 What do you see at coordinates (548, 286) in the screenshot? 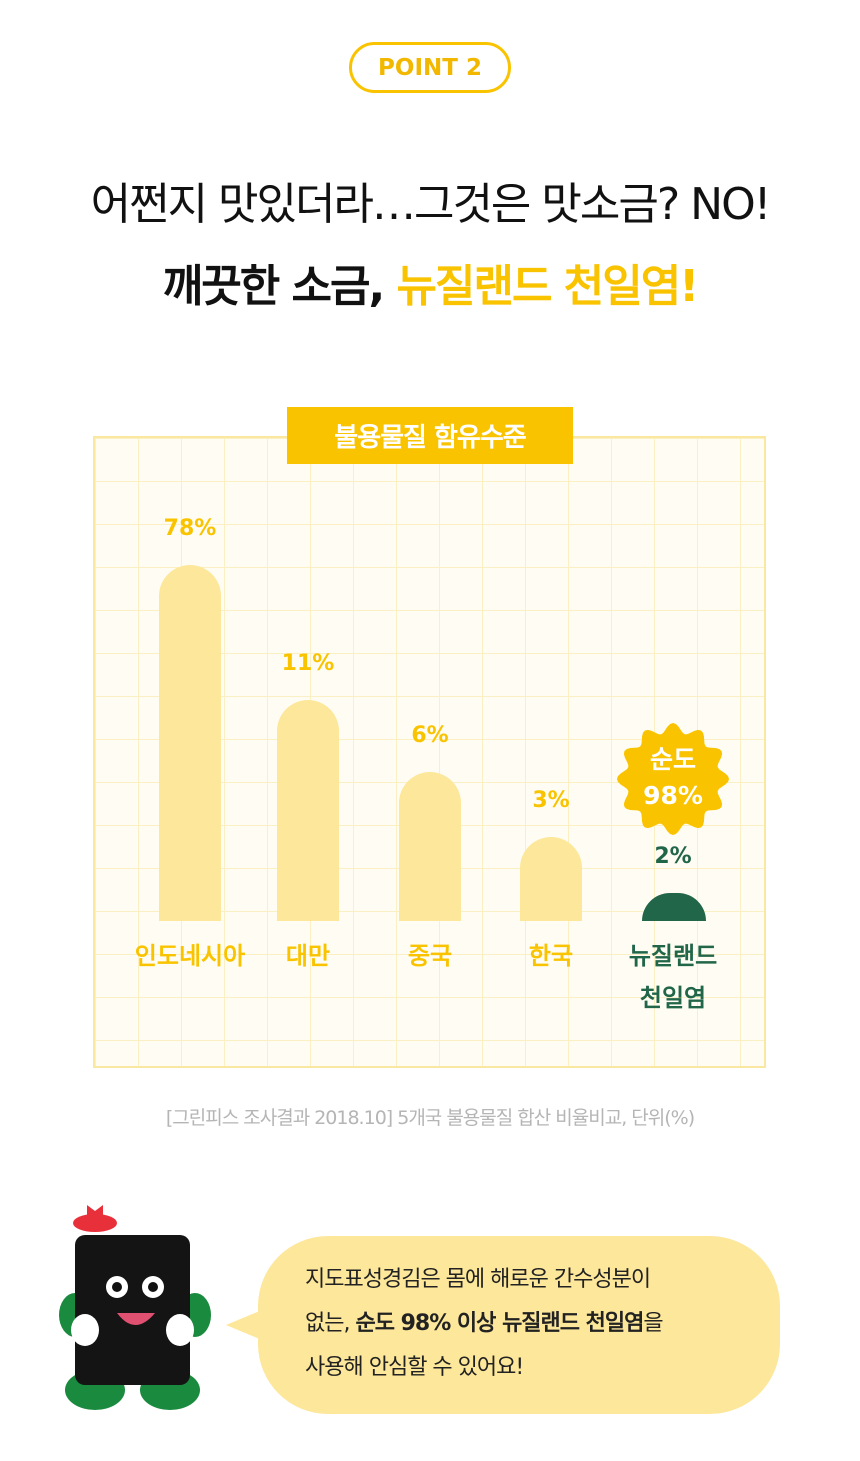
I see `subheadline-yellow: 뉴질랜드 천일염!` at bounding box center [548, 286].